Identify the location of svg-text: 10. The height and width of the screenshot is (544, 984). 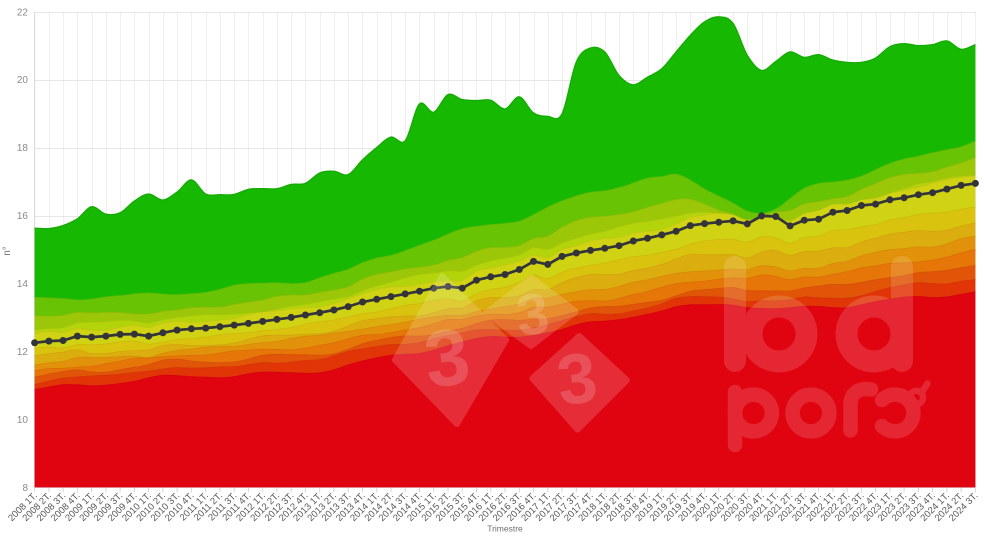
(23, 420).